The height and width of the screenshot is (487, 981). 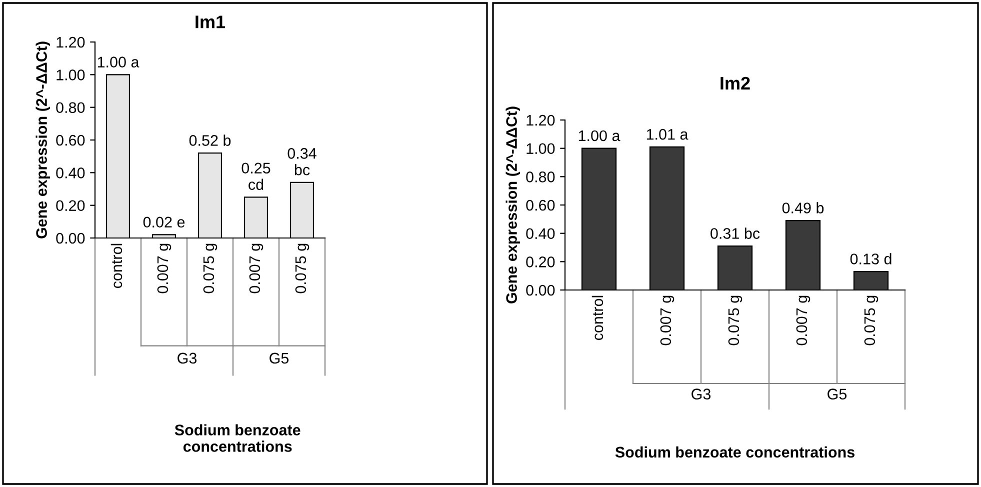 What do you see at coordinates (667, 134) in the screenshot?
I see `data-label: 1.01 a` at bounding box center [667, 134].